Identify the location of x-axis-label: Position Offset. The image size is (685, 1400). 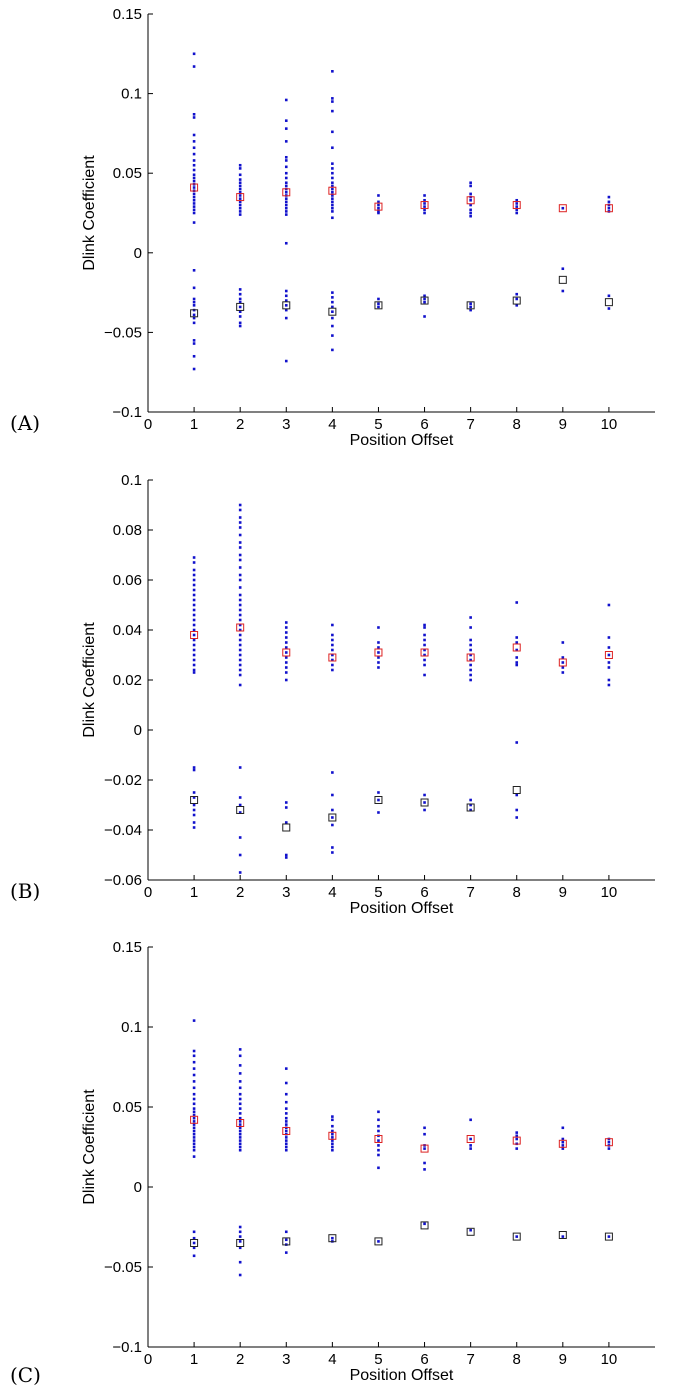
(402, 908).